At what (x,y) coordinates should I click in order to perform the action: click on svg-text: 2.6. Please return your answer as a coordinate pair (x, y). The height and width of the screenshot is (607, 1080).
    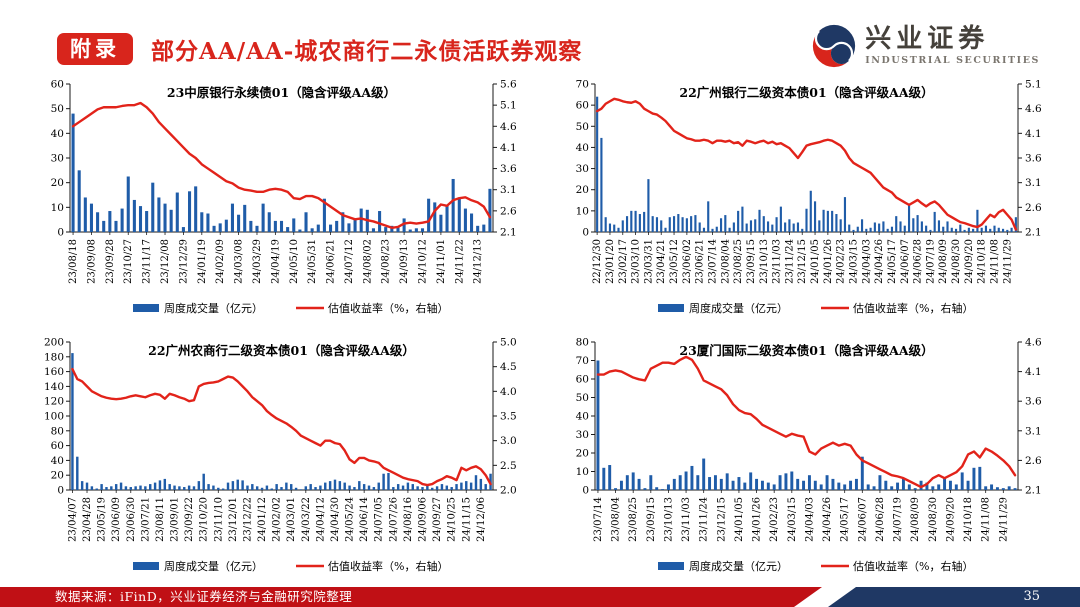
    Looking at the image, I should click on (1033, 208).